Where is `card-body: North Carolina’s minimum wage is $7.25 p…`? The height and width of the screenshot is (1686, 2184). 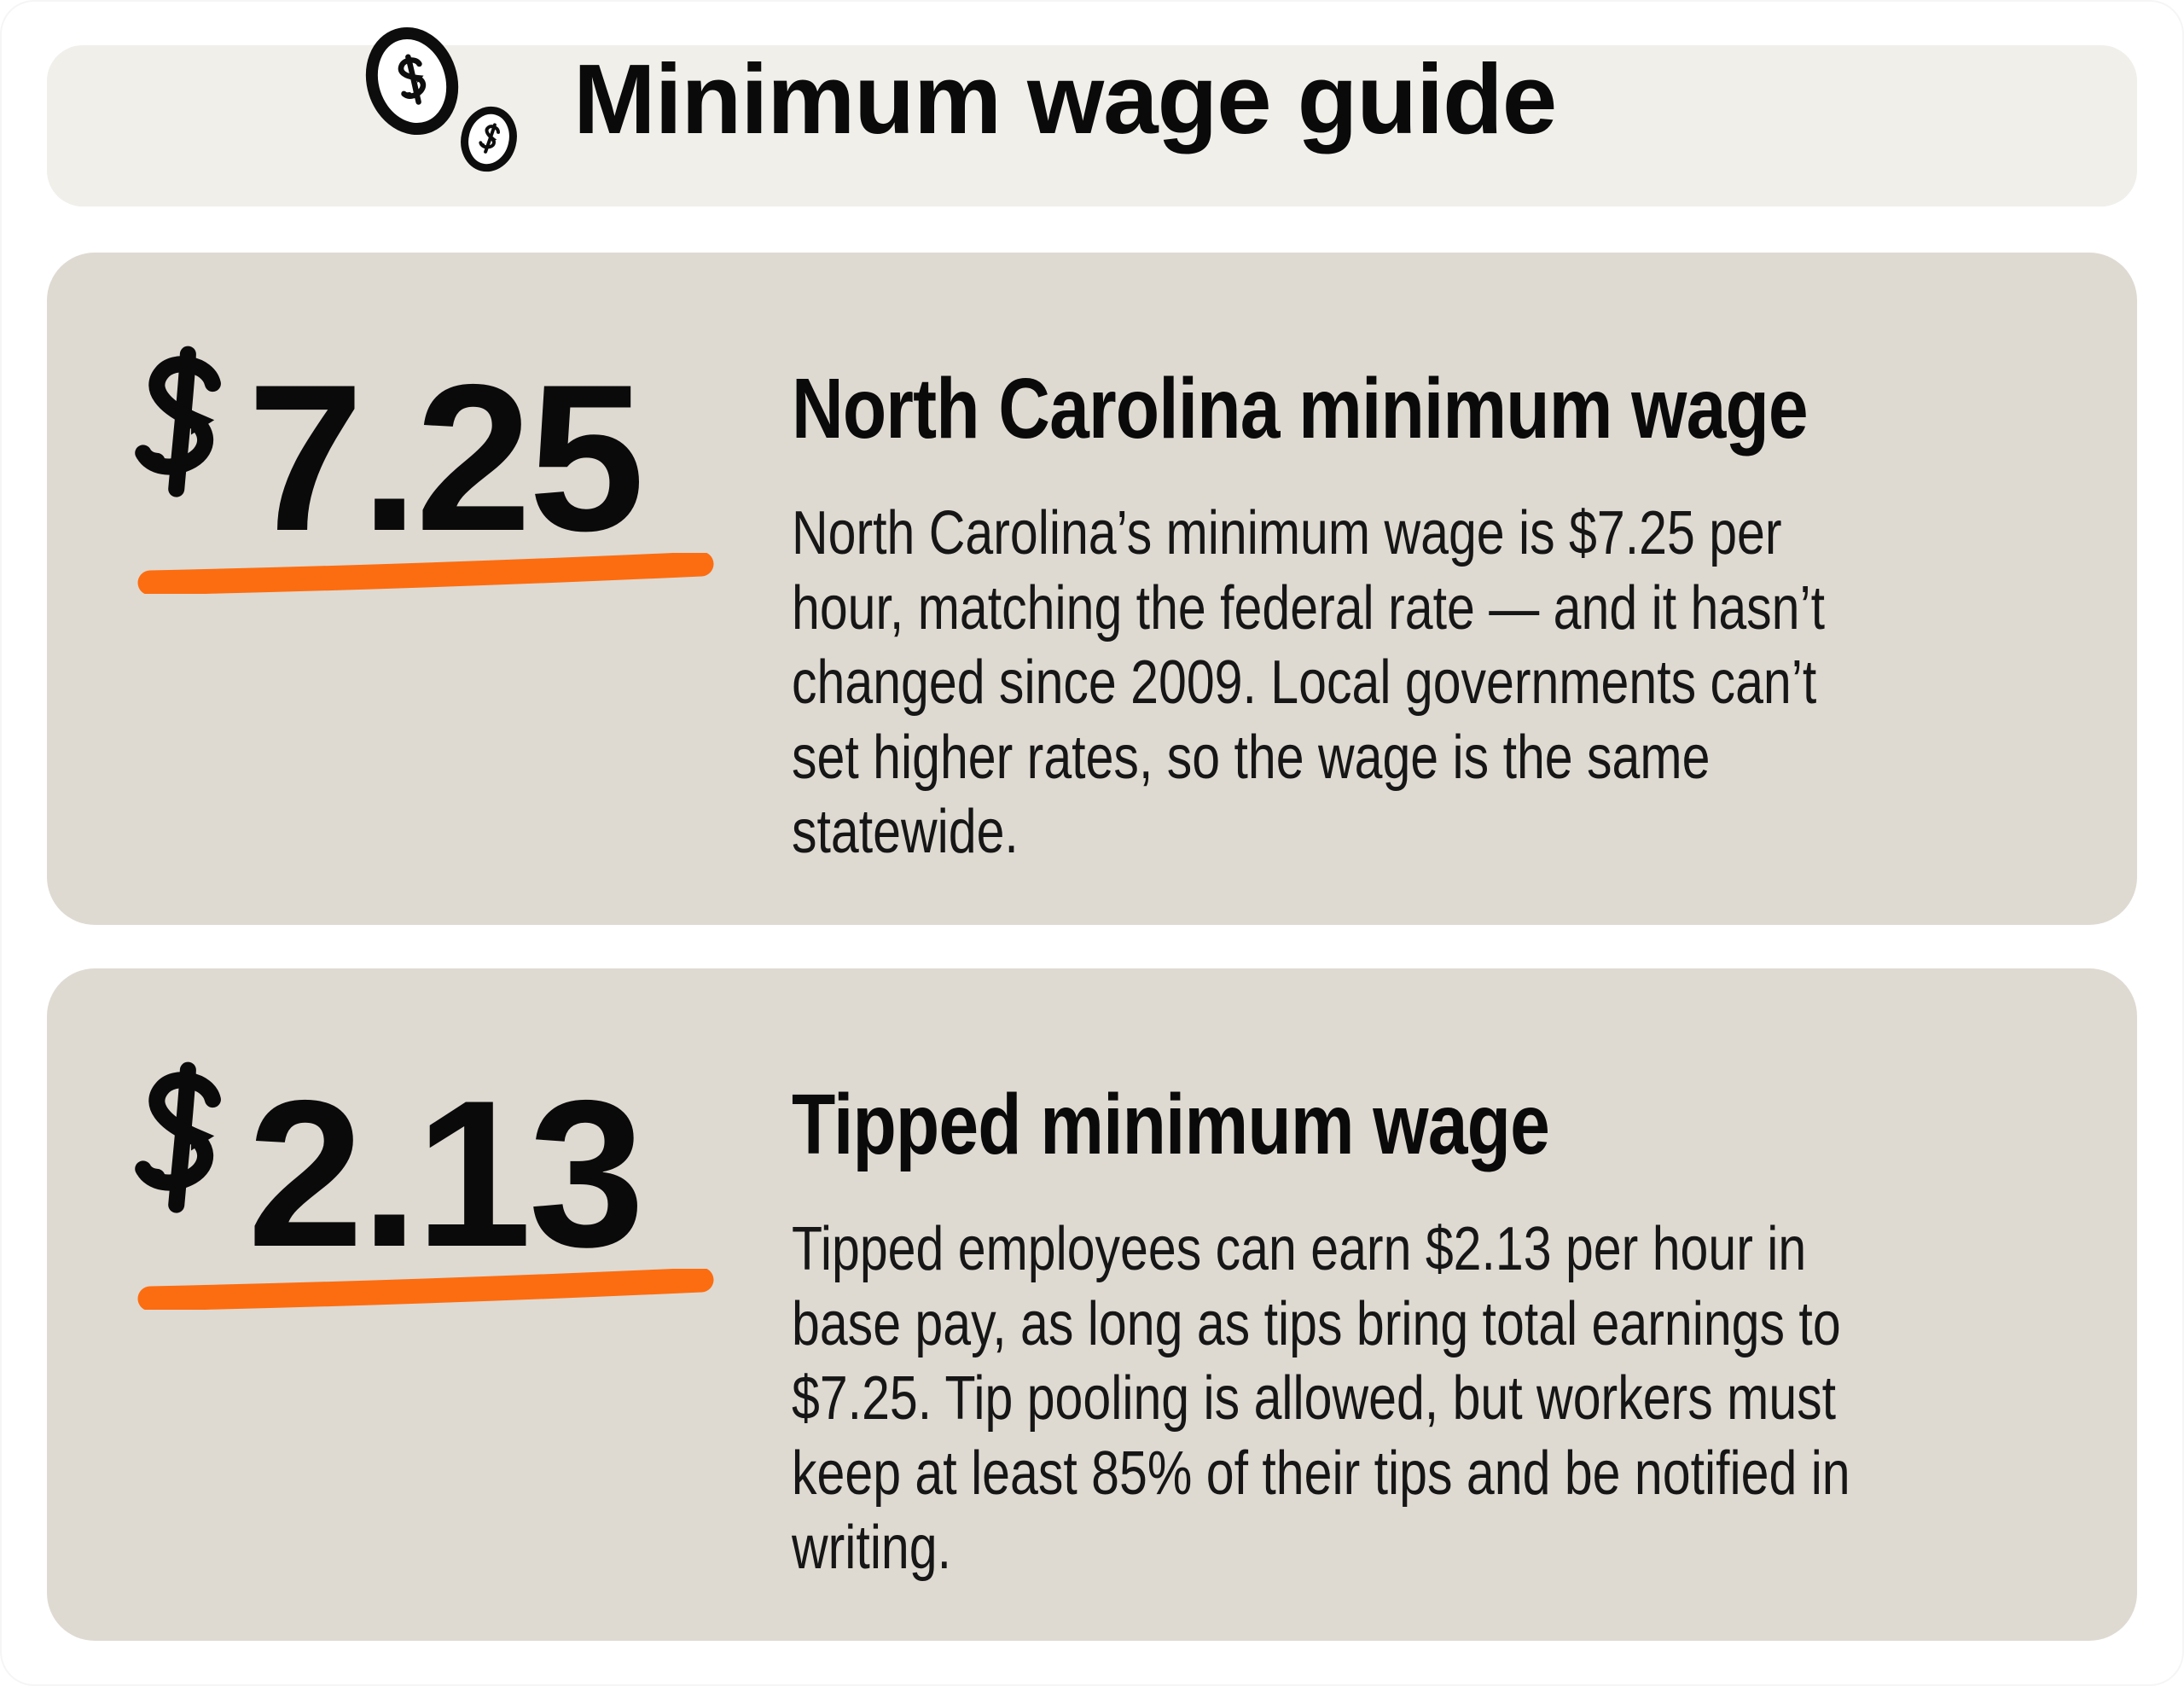
card-body: North Carolina’s minimum wage is $7.25 p… is located at coordinates (1309, 682).